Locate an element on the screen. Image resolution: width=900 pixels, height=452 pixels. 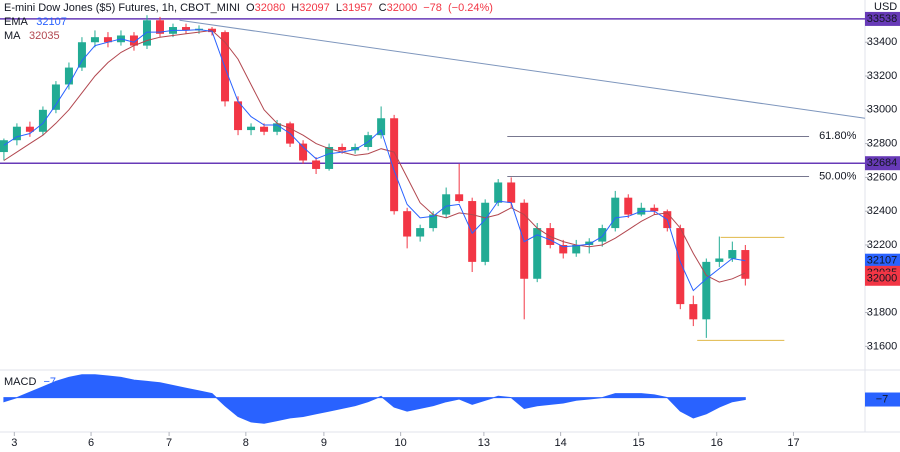
y-tick-label: 32200 is located at coordinates (882, 245).